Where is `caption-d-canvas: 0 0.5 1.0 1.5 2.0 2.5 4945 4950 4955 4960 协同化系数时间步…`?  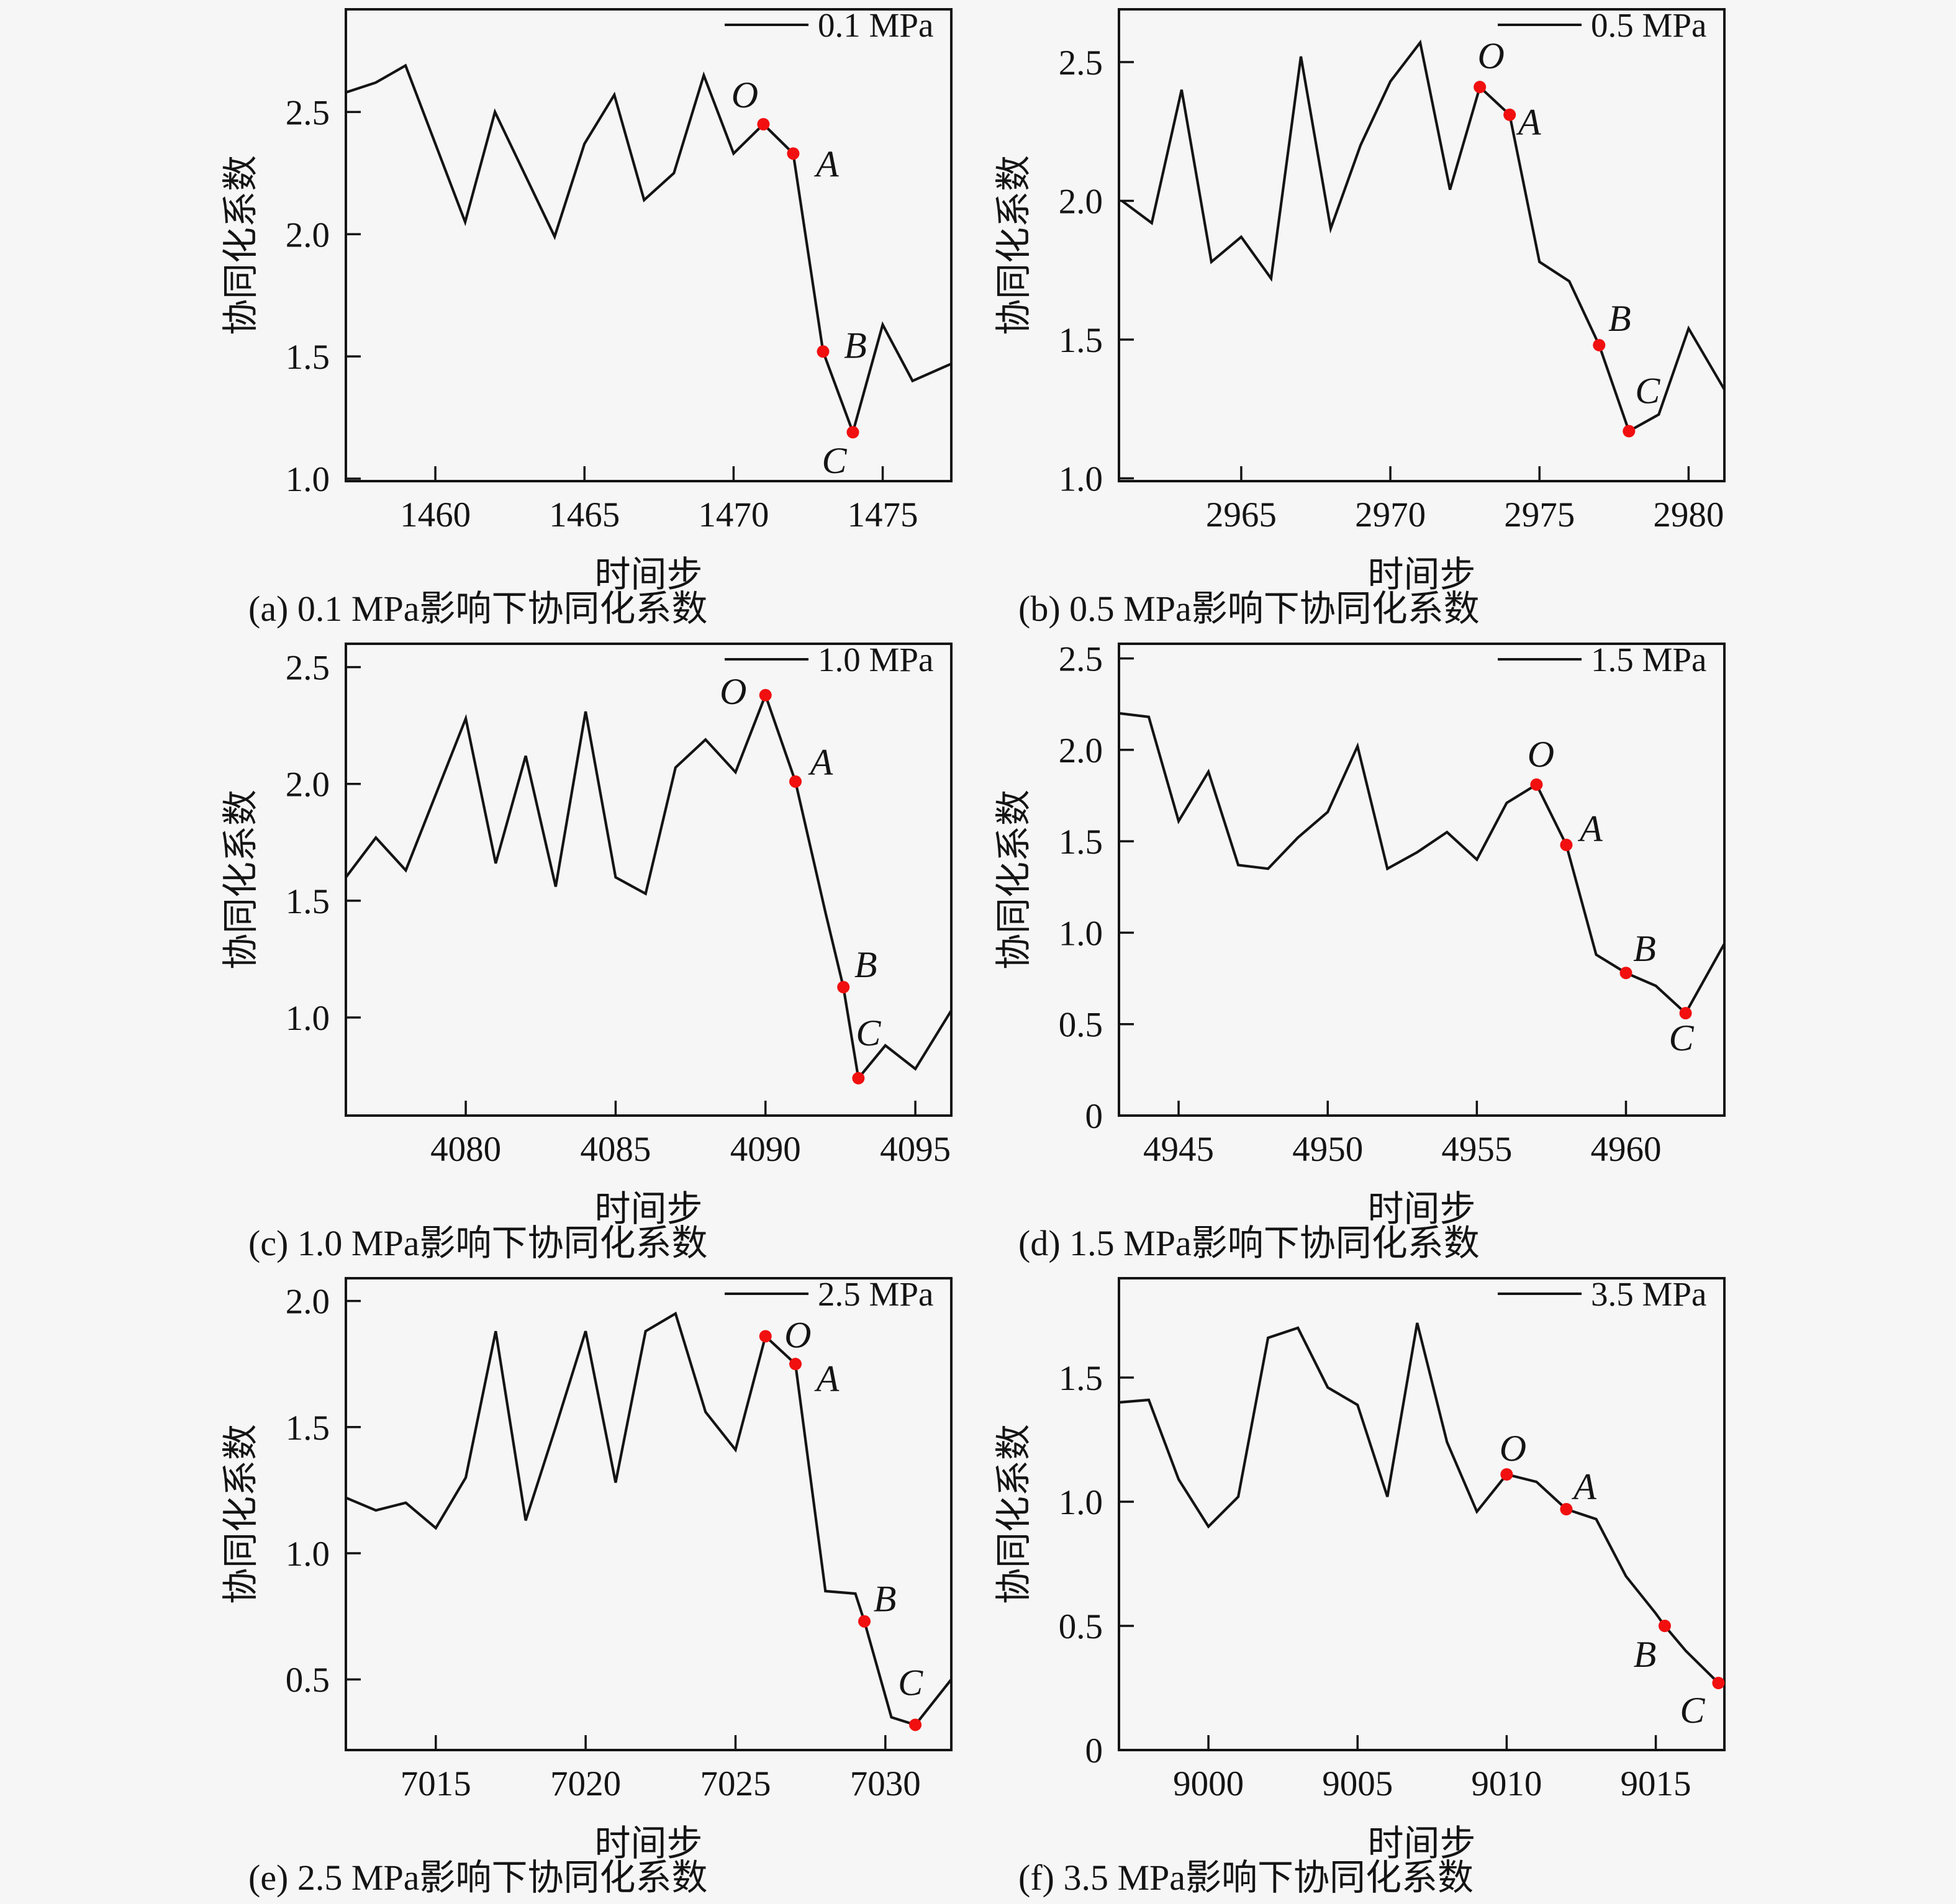
caption-d-canvas: 0 0.5 1.0 1.5 2.0 2.5 4945 4950 4955 4960 协同化系数时间步… is located at coordinates (1360, 951).